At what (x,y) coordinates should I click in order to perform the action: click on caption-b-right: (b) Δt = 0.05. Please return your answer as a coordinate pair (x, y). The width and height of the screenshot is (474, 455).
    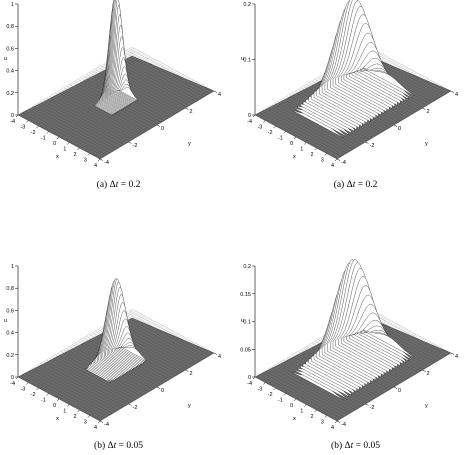
    Looking at the image, I should click on (355, 446).